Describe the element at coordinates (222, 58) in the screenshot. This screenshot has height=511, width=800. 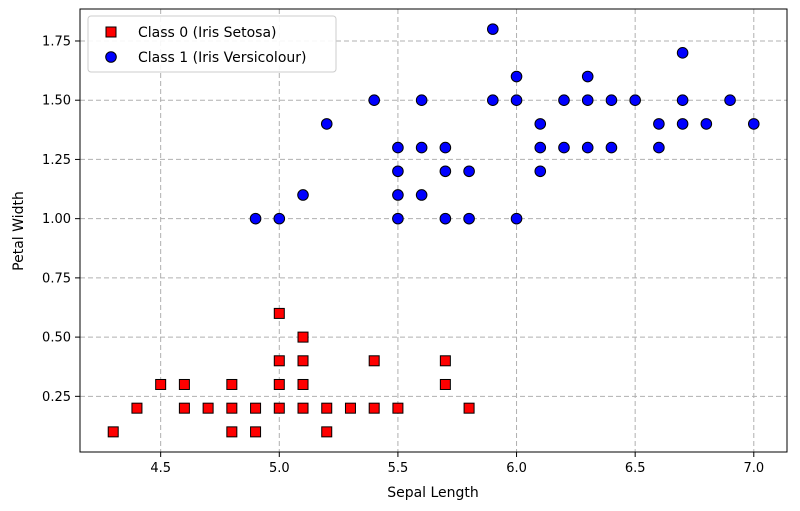
I see `legend-entry-label: Class 1 (Iris Versicolour)` at that location.